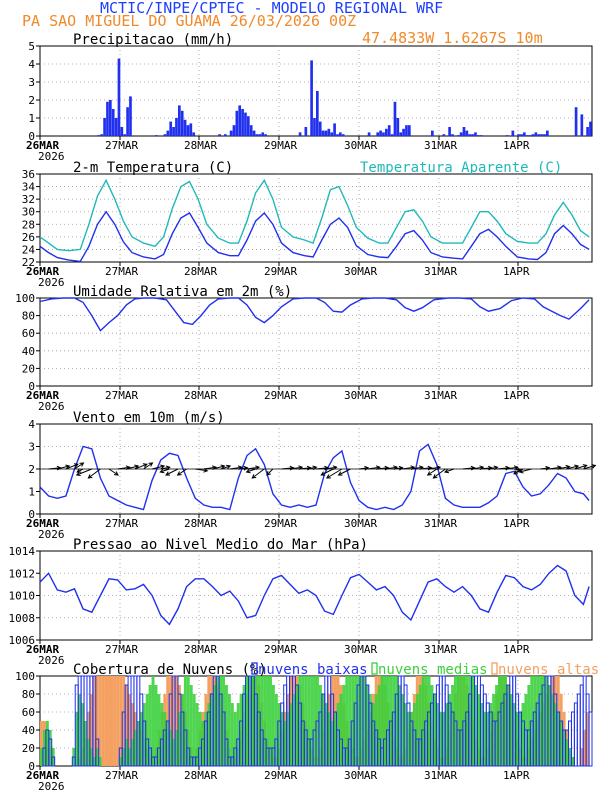  I want to click on precip-xtick-year: 2026, so click(51, 156).